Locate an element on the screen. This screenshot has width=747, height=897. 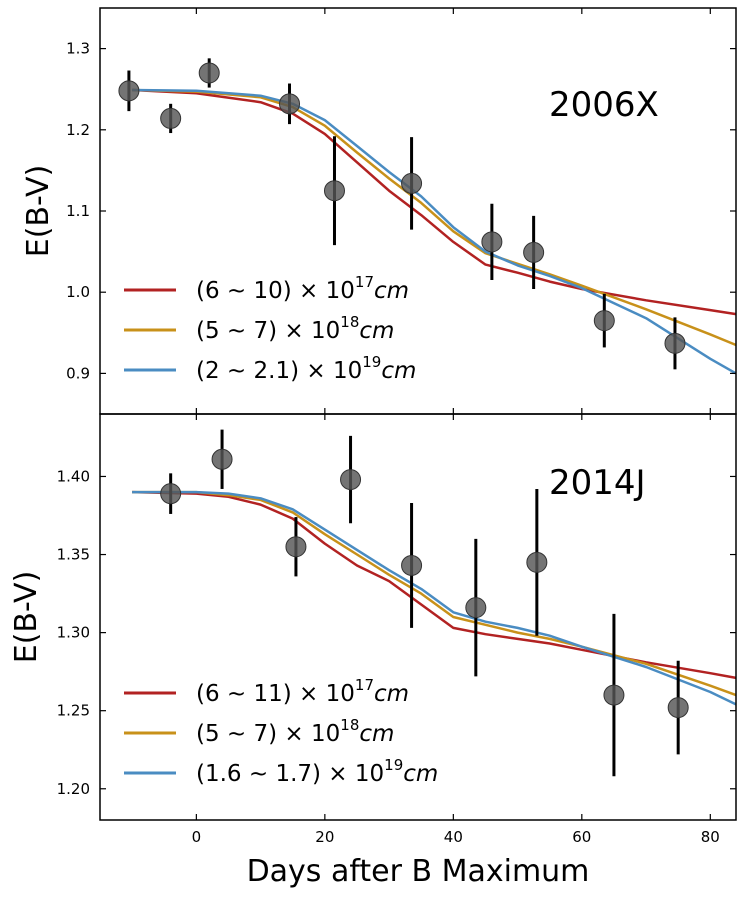
legend-label: (6 ~ 10) × 1017cm is located at coordinates (302, 288).